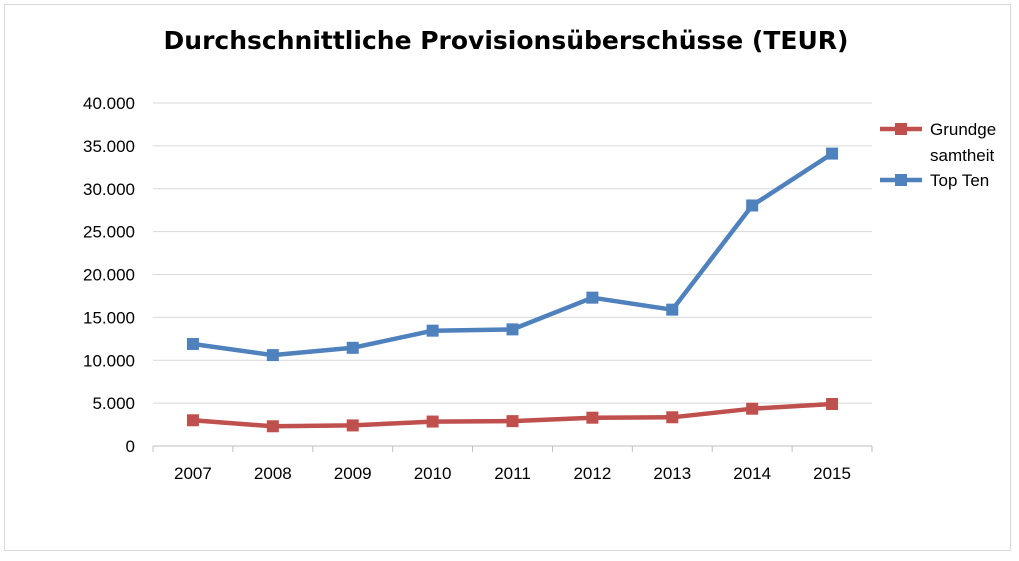  I want to click on x-tick-label: 2012, so click(592, 473).